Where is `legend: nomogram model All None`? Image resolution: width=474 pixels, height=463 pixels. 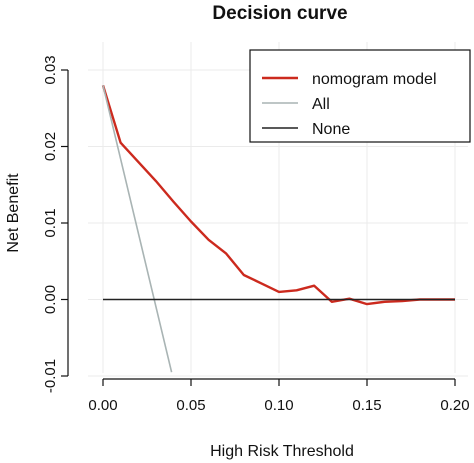 legend: nomogram model All None is located at coordinates (360, 96).